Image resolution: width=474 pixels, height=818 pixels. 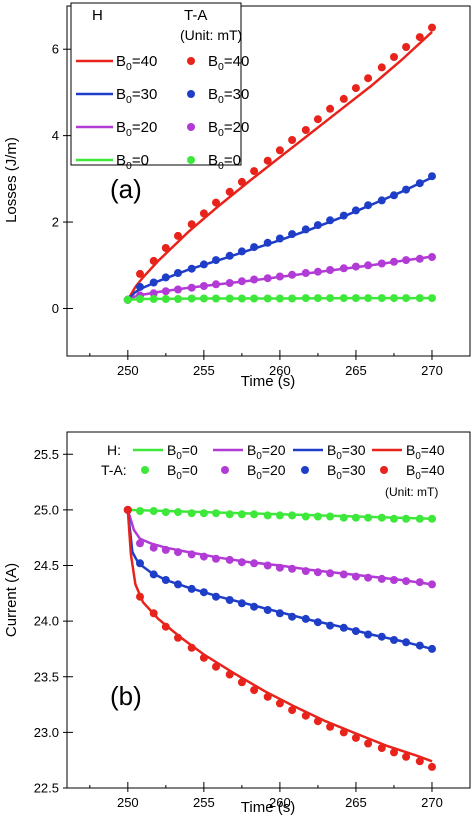 What do you see at coordinates (140, 160) in the screenshot?
I see `panel-a-legend-label-h-B0=0-value: =0` at bounding box center [140, 160].